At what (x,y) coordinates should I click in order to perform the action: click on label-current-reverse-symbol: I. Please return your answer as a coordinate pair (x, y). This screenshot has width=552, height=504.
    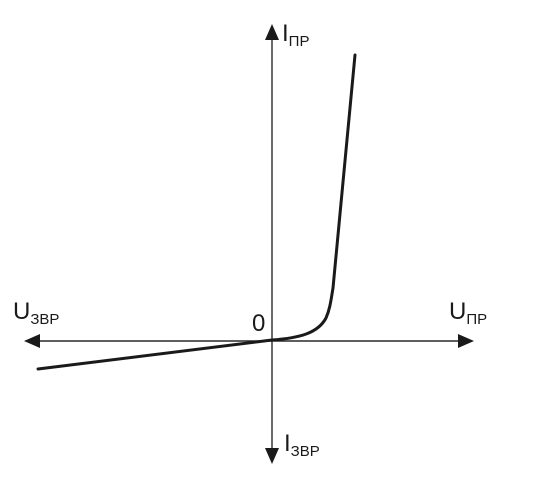
    Looking at the image, I should click on (287, 443).